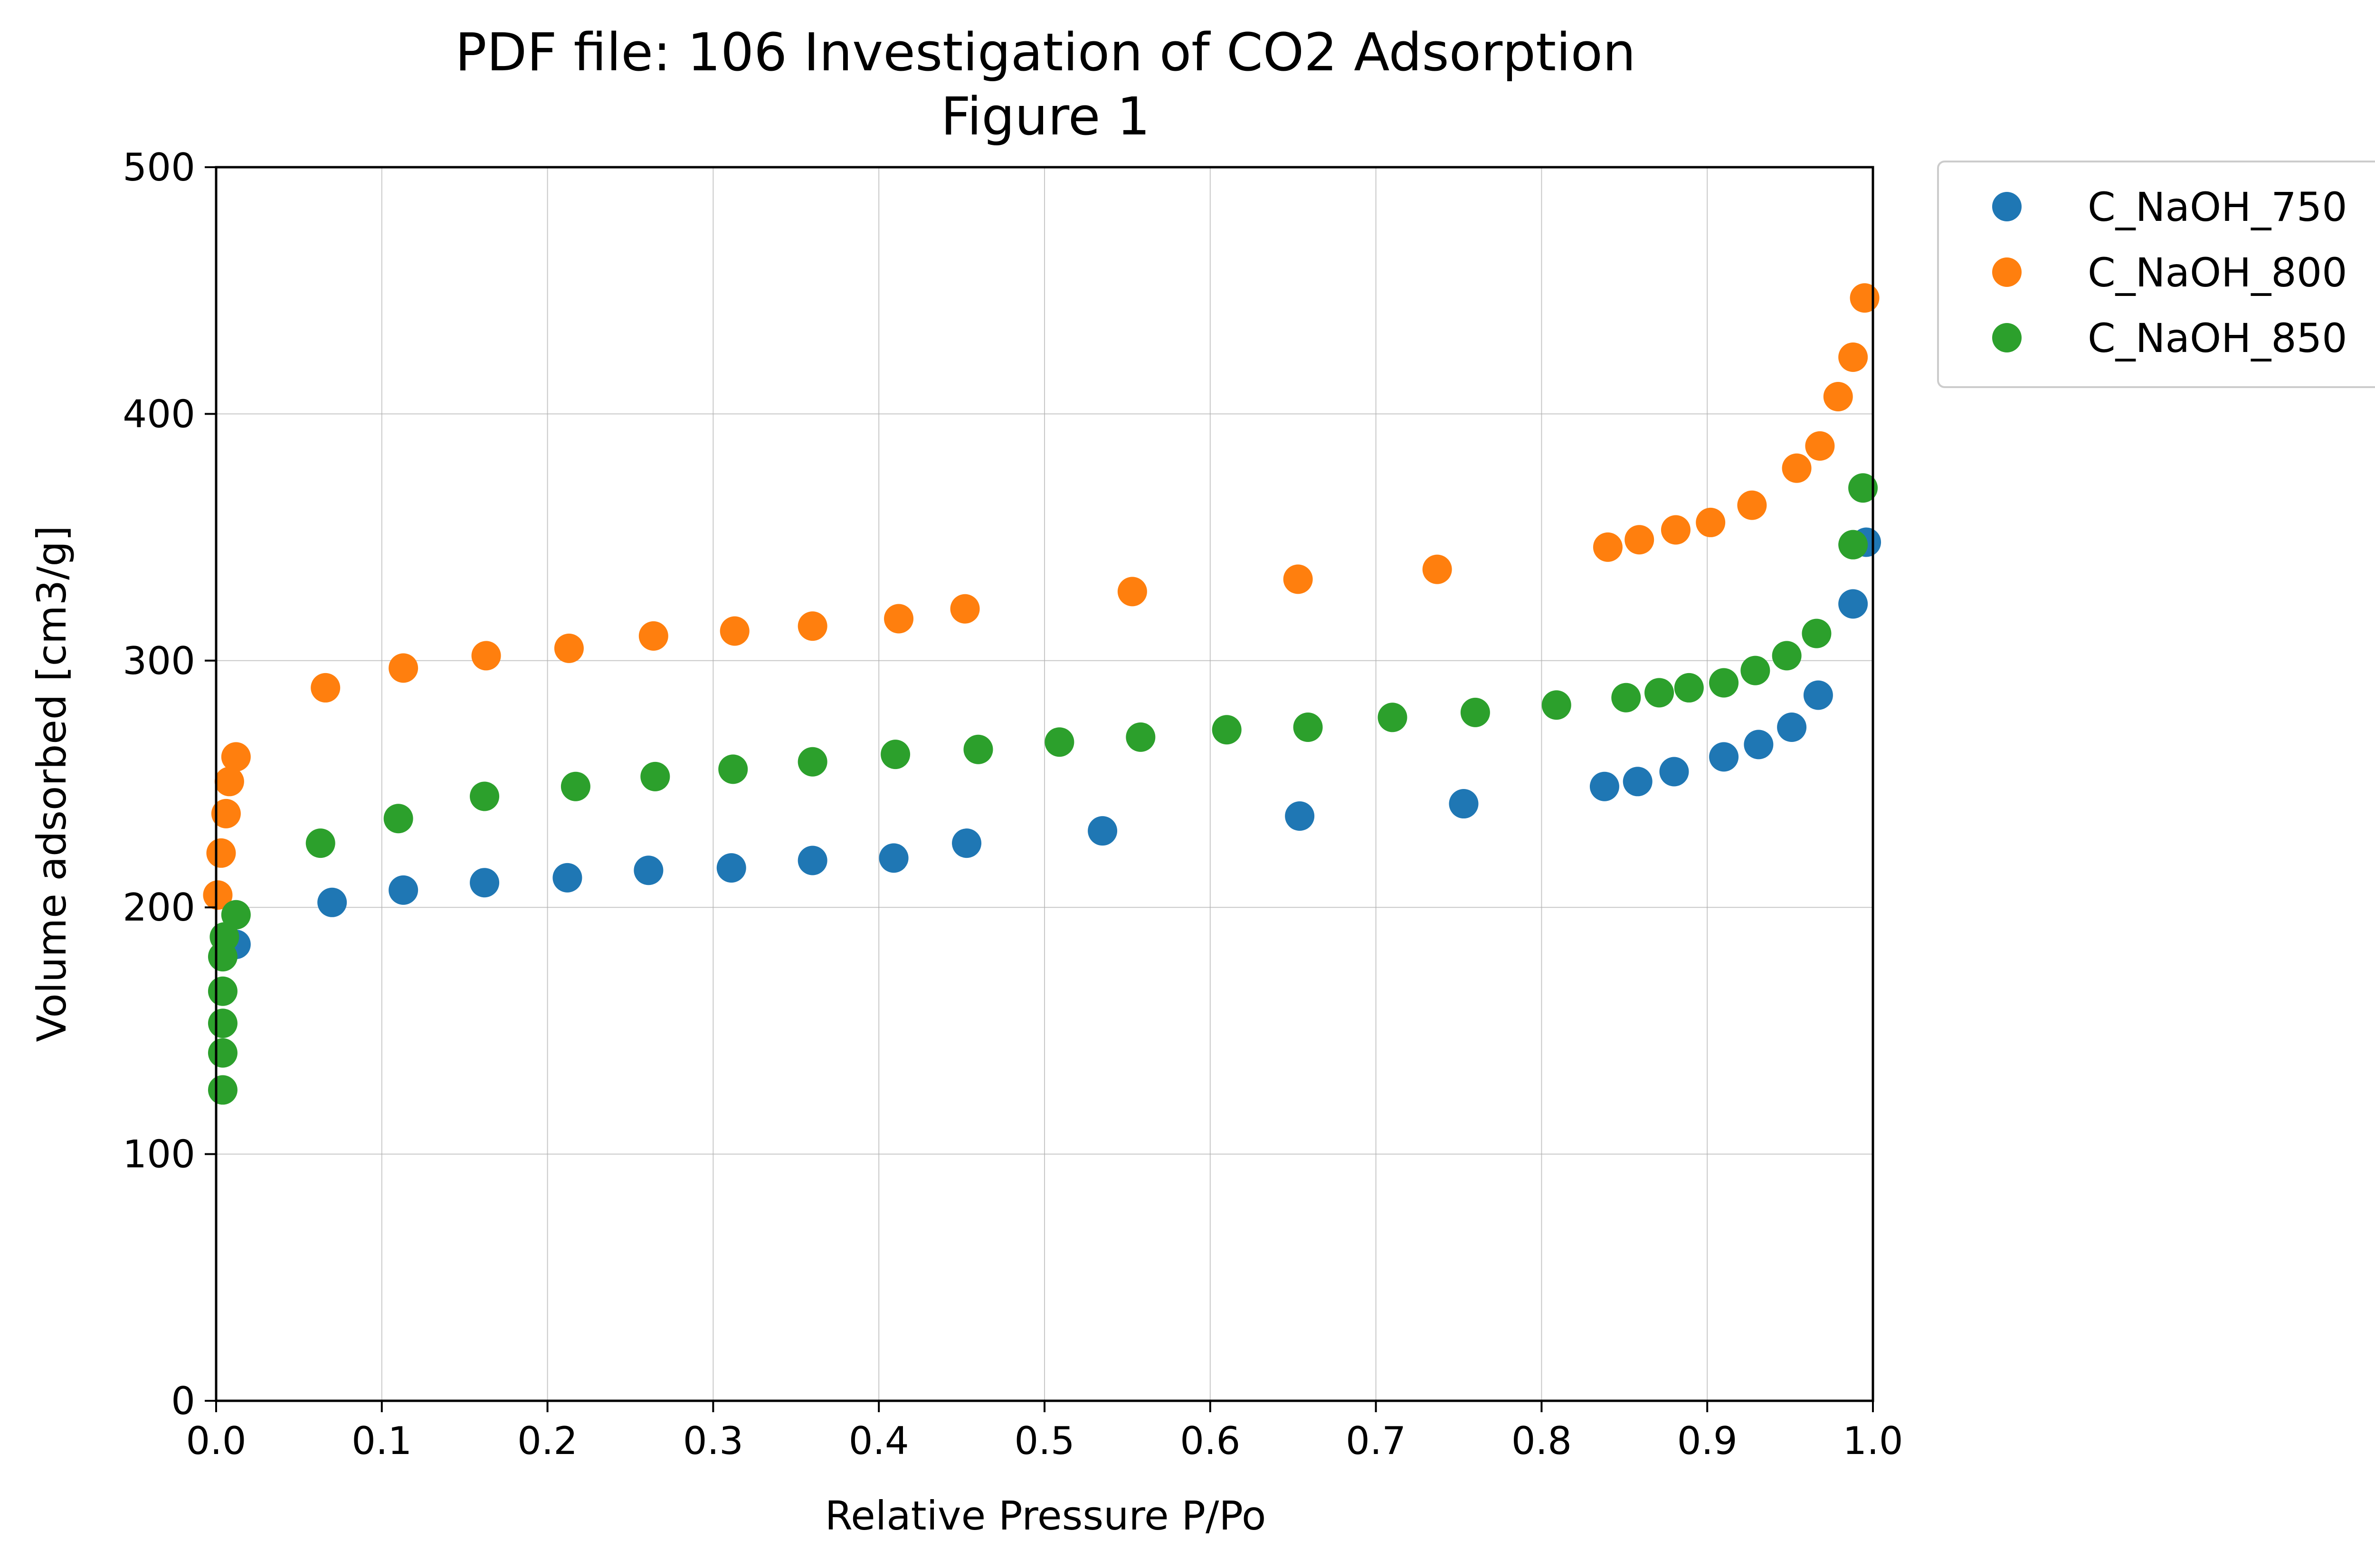 The width and height of the screenshot is (2375, 1568). What do you see at coordinates (1045, 117) in the screenshot?
I see `chart-subtitle: Figure 1` at bounding box center [1045, 117].